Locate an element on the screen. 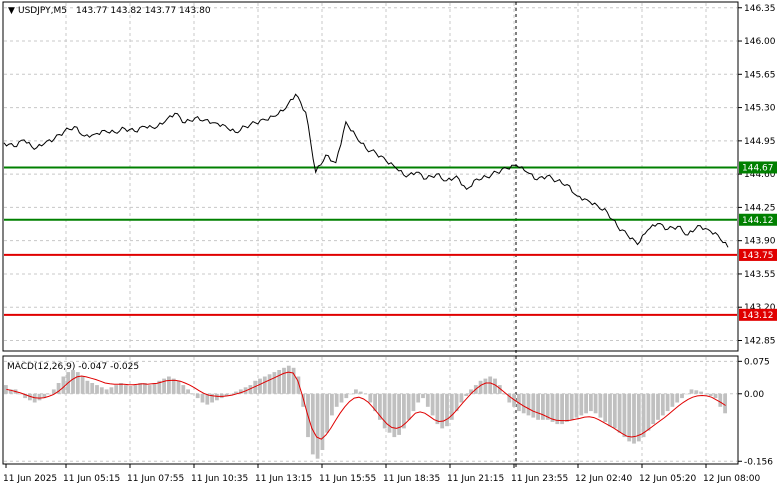 This screenshot has width=781, height=489. x-tick-label: 11 Jun 18:35 is located at coordinates (411, 479).